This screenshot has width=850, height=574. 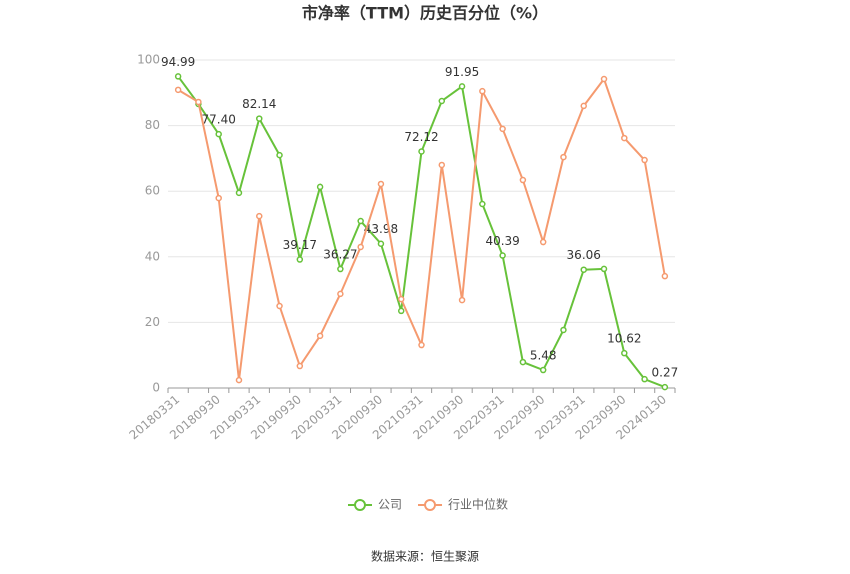 What do you see at coordinates (219, 120) in the screenshot?
I see `data-label: 77.40` at bounding box center [219, 120].